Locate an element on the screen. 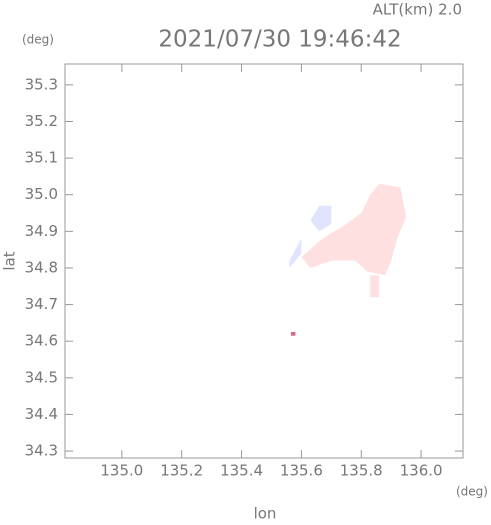 This screenshot has width=491, height=525. x-tick-label: 135.0 is located at coordinates (121, 471).